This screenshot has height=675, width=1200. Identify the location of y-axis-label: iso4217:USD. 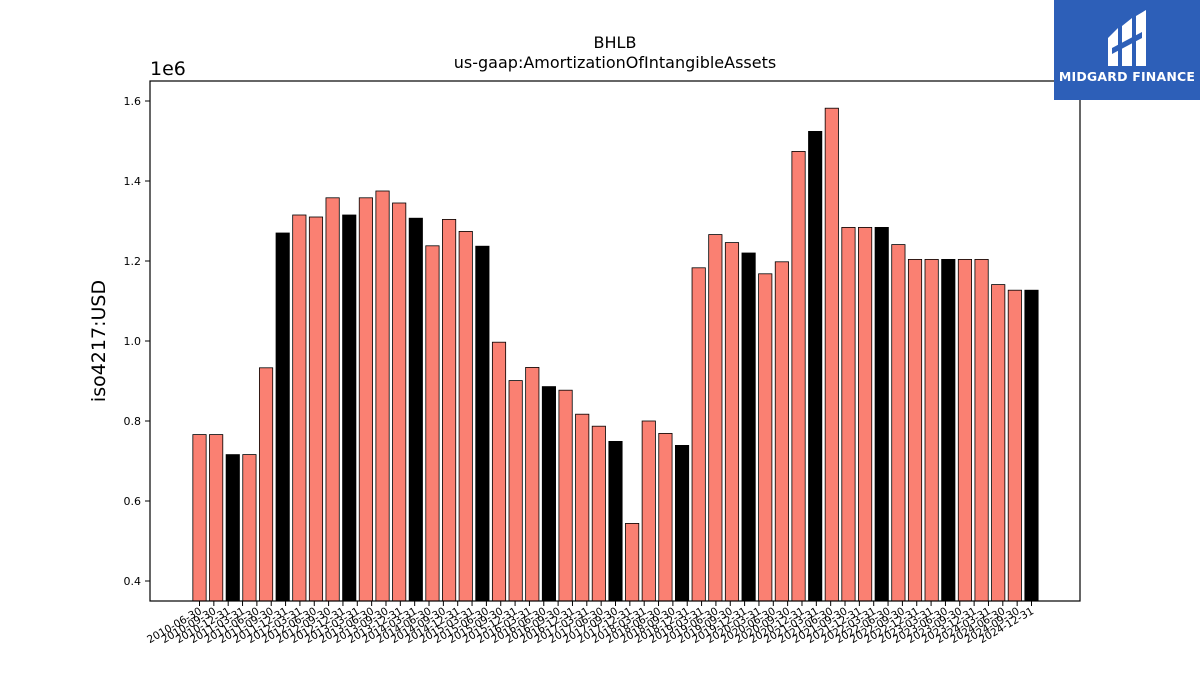
(99, 341).